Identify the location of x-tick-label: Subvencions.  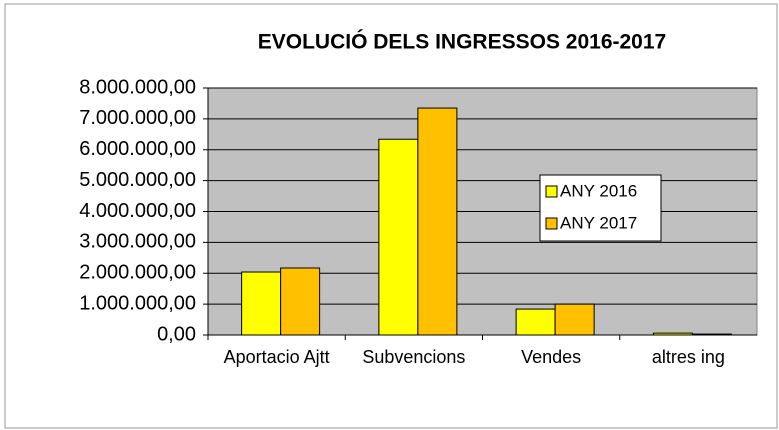
(413, 357).